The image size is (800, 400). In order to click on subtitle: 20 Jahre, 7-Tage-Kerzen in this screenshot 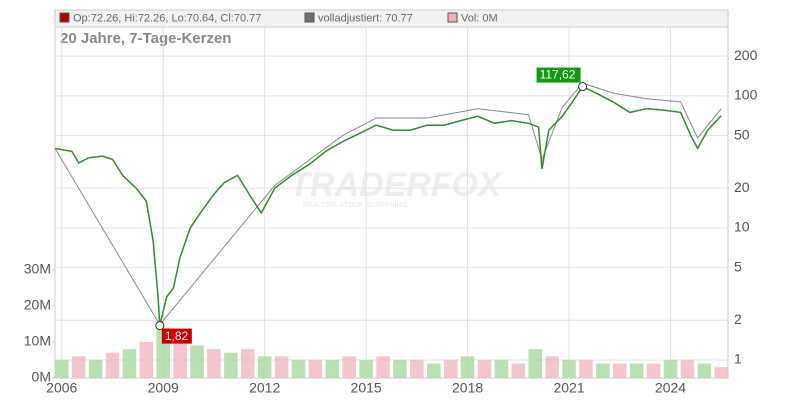, I will do `click(145, 38)`.